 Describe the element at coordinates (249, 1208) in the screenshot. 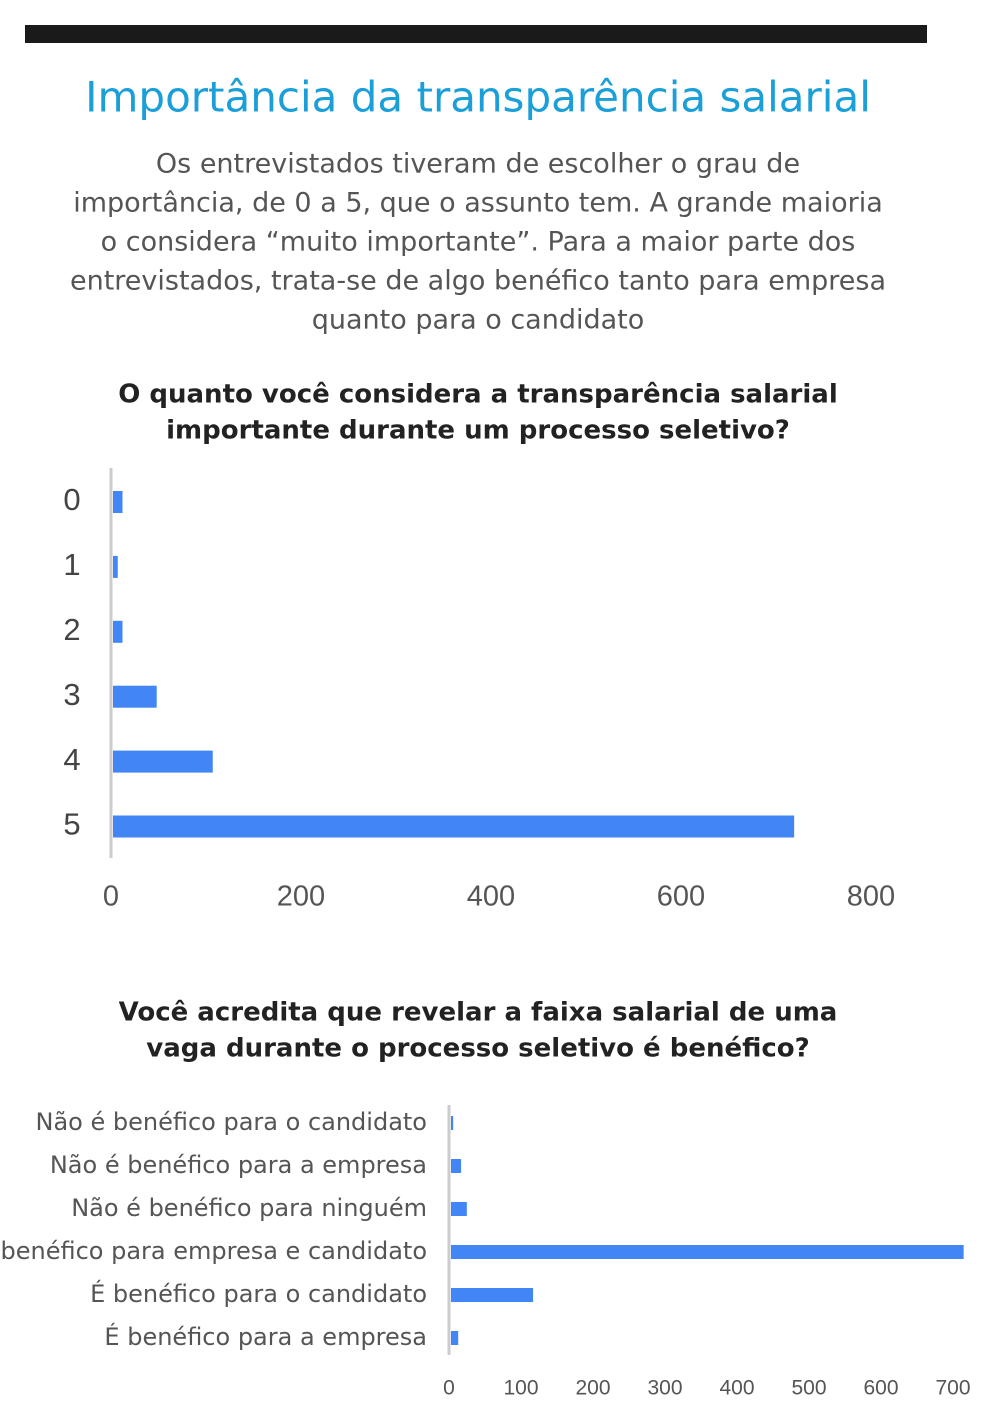

I see `y-tick-label: Não é benéfico para ninguém` at that location.